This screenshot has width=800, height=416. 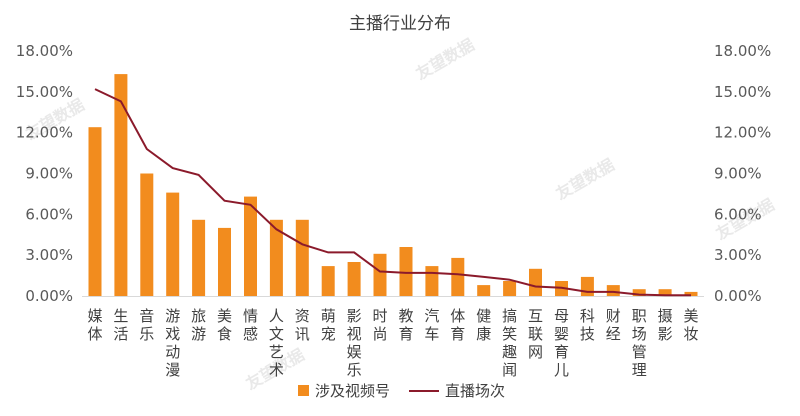 I want to click on category-label-5: 美食, so click(x=224, y=325).